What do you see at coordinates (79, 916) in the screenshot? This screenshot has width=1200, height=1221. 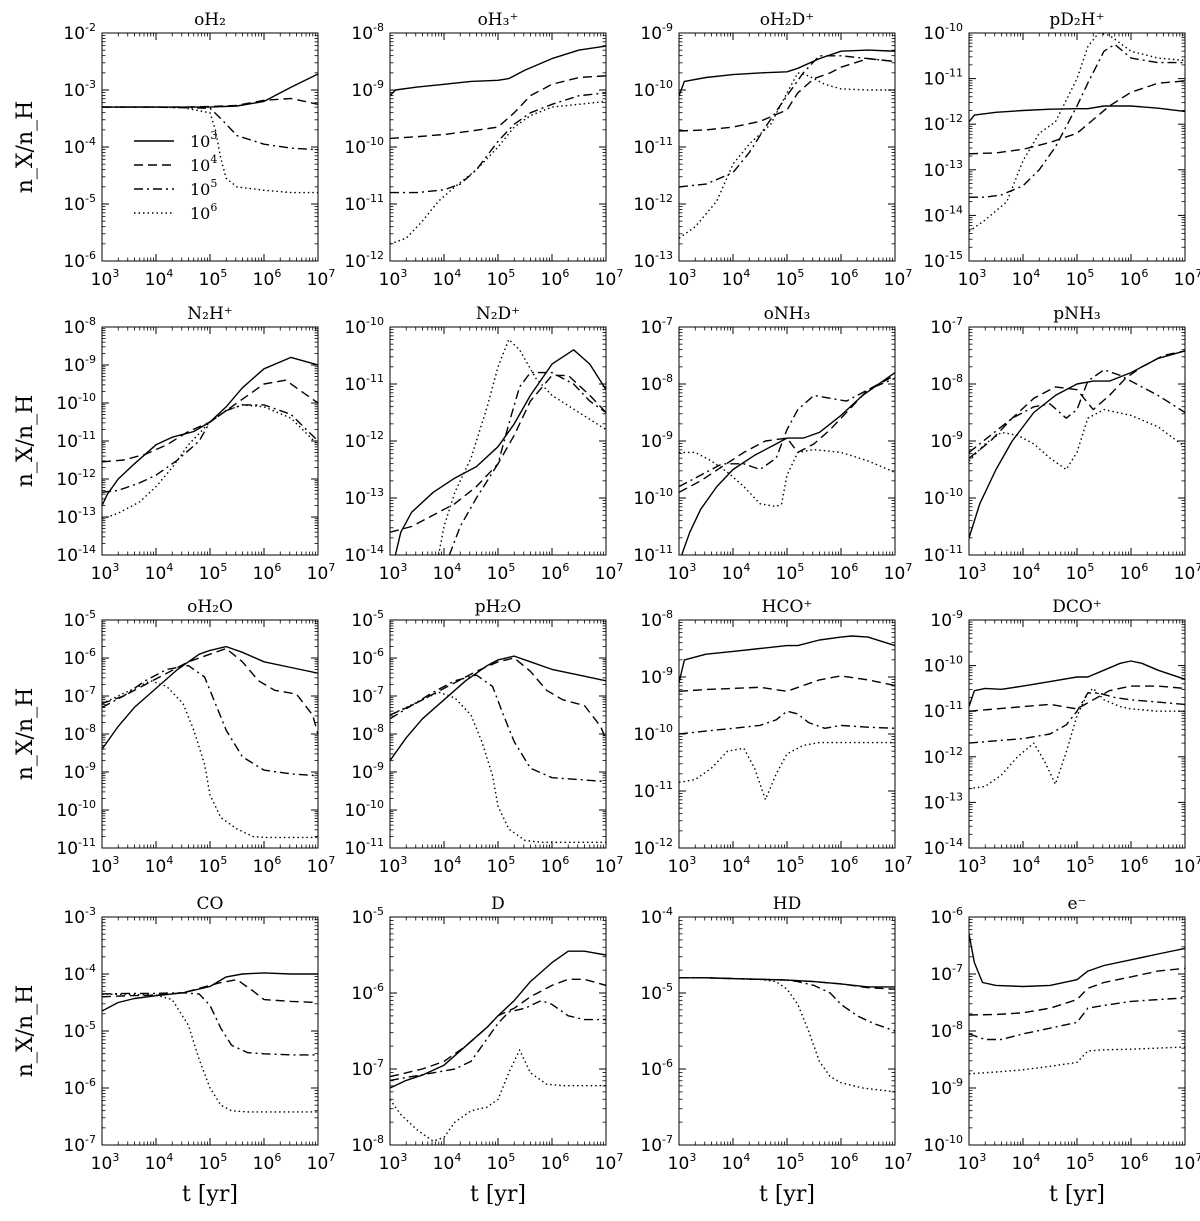 I see `y-tick-label: 10⁻³` at bounding box center [79, 916].